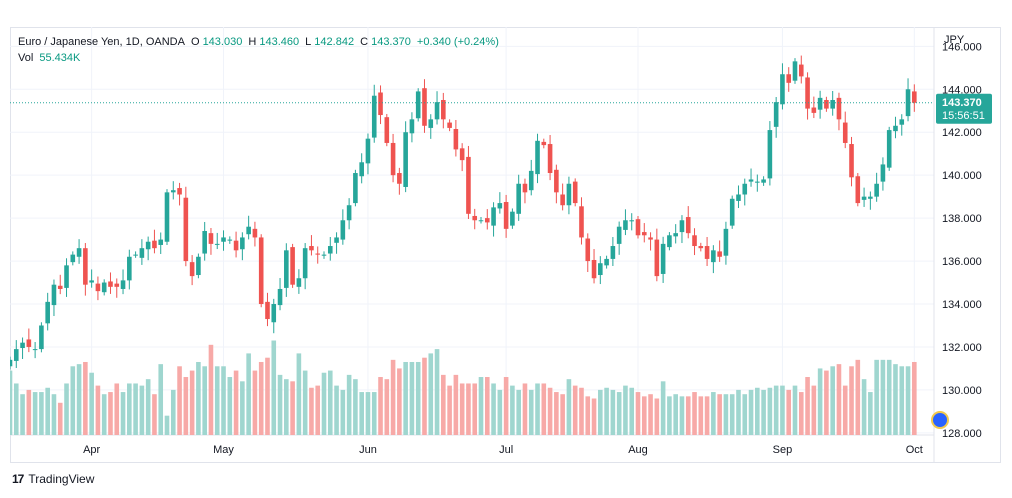 The image size is (1012, 498). I want to click on y-tick-label: 138.000, so click(962, 219).